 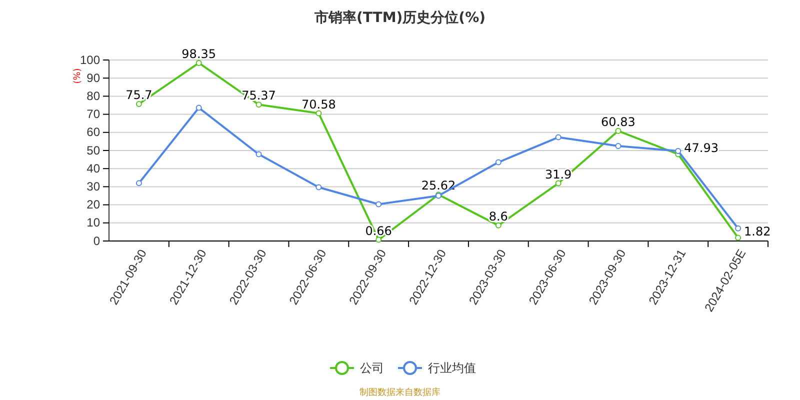 I want to click on legend-label: 行业均值, so click(x=452, y=368).